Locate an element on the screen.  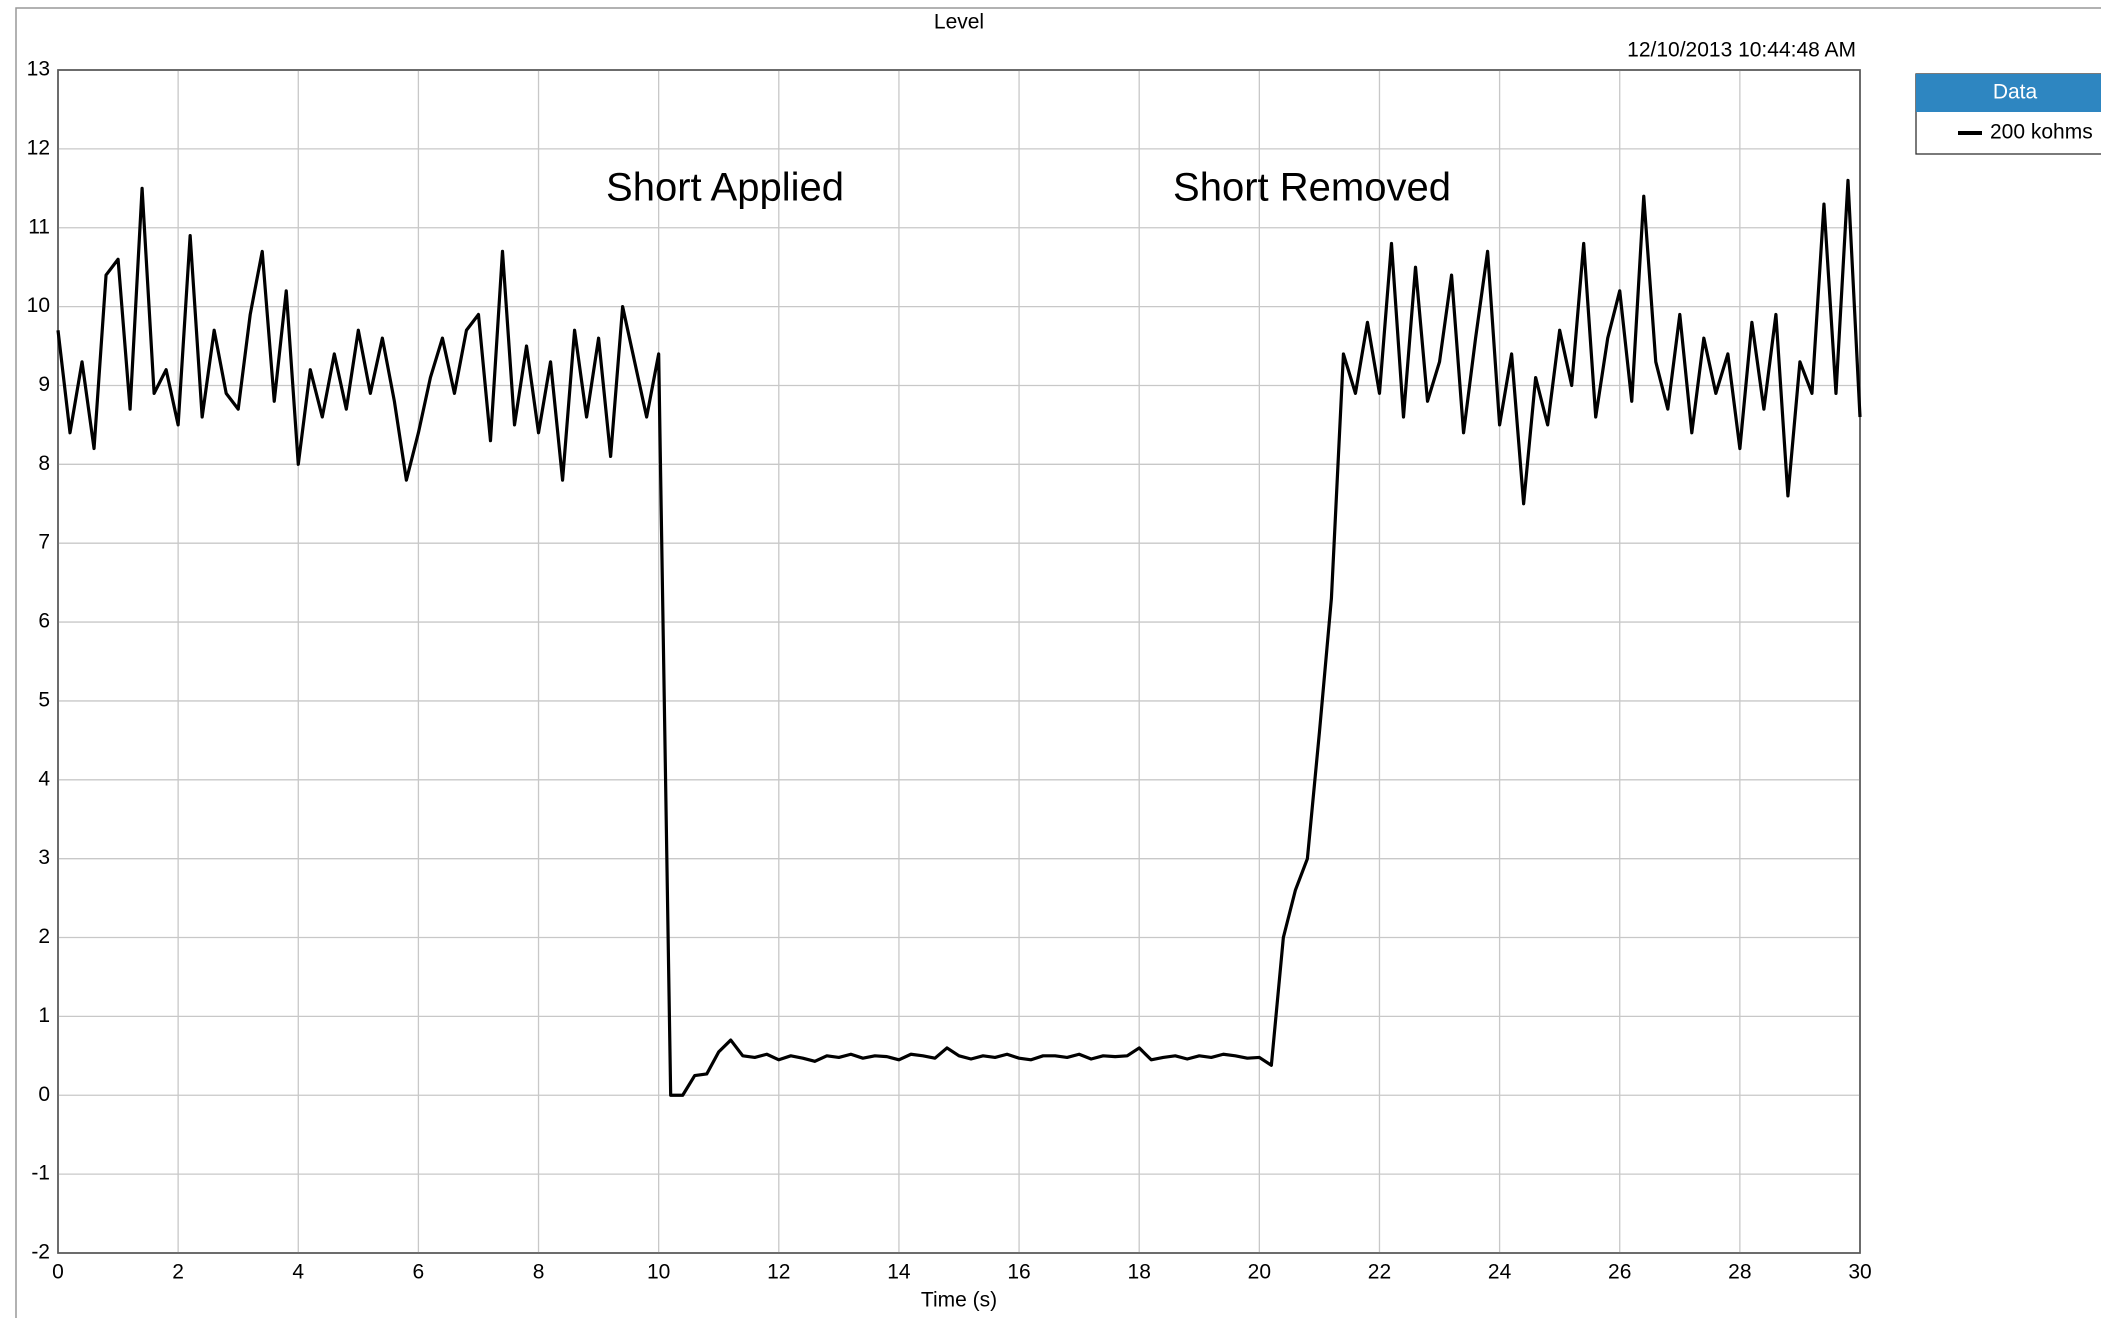
chart-title: Level is located at coordinates (959, 22).